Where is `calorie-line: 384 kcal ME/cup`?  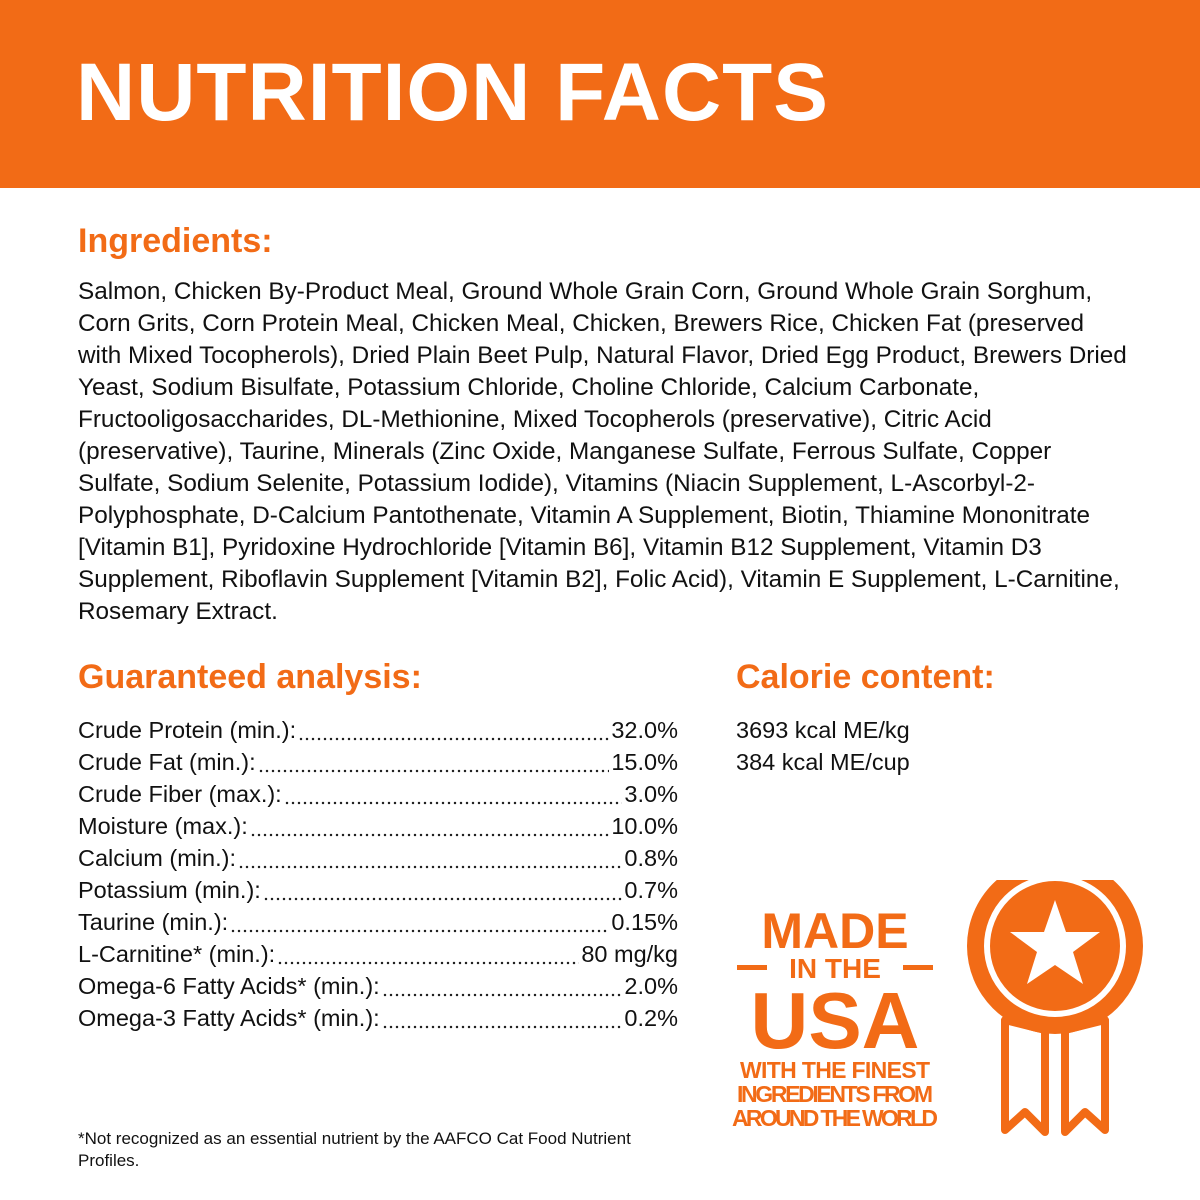
calorie-line: 384 kcal ME/cup is located at coordinates (823, 762).